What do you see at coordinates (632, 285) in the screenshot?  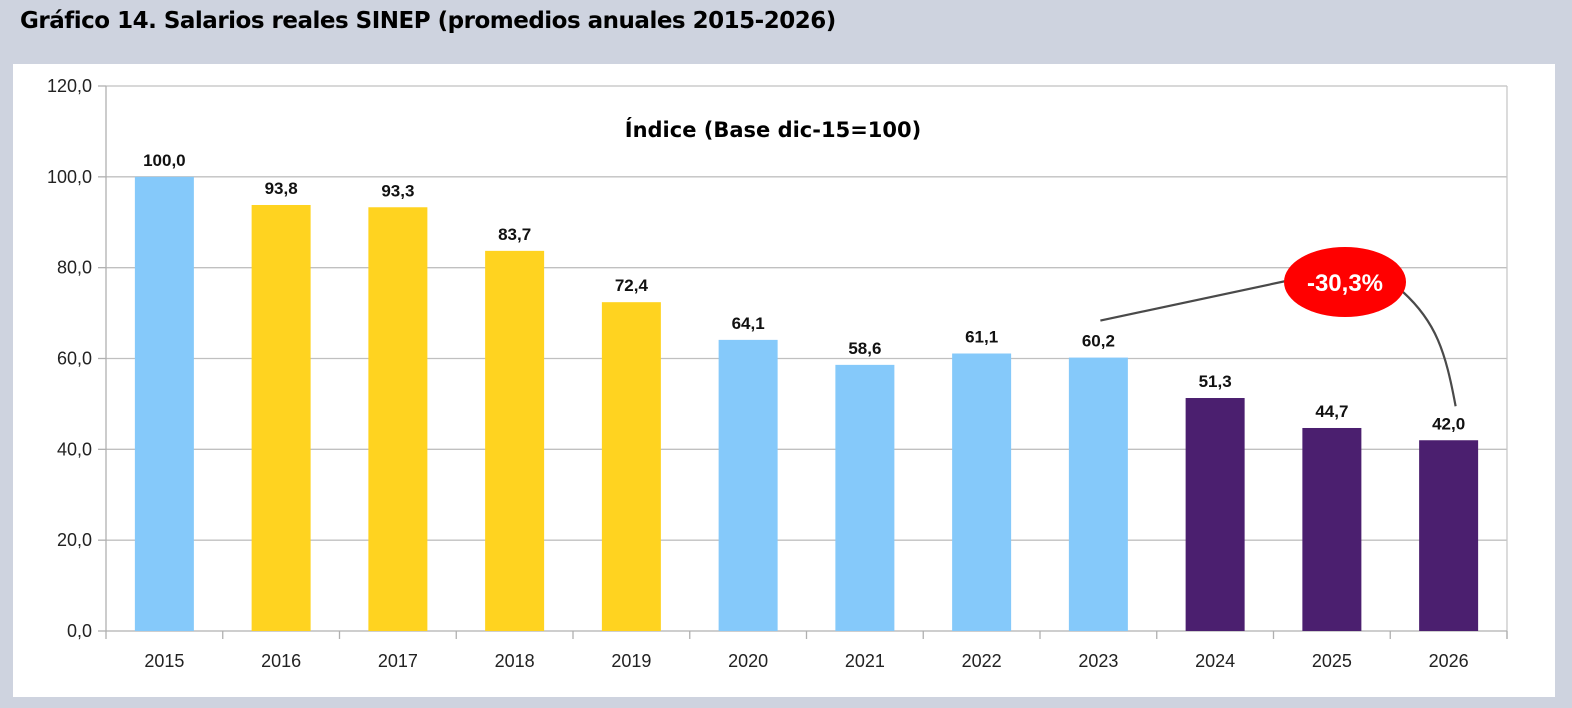 I see `data-label: 72,4` at bounding box center [632, 285].